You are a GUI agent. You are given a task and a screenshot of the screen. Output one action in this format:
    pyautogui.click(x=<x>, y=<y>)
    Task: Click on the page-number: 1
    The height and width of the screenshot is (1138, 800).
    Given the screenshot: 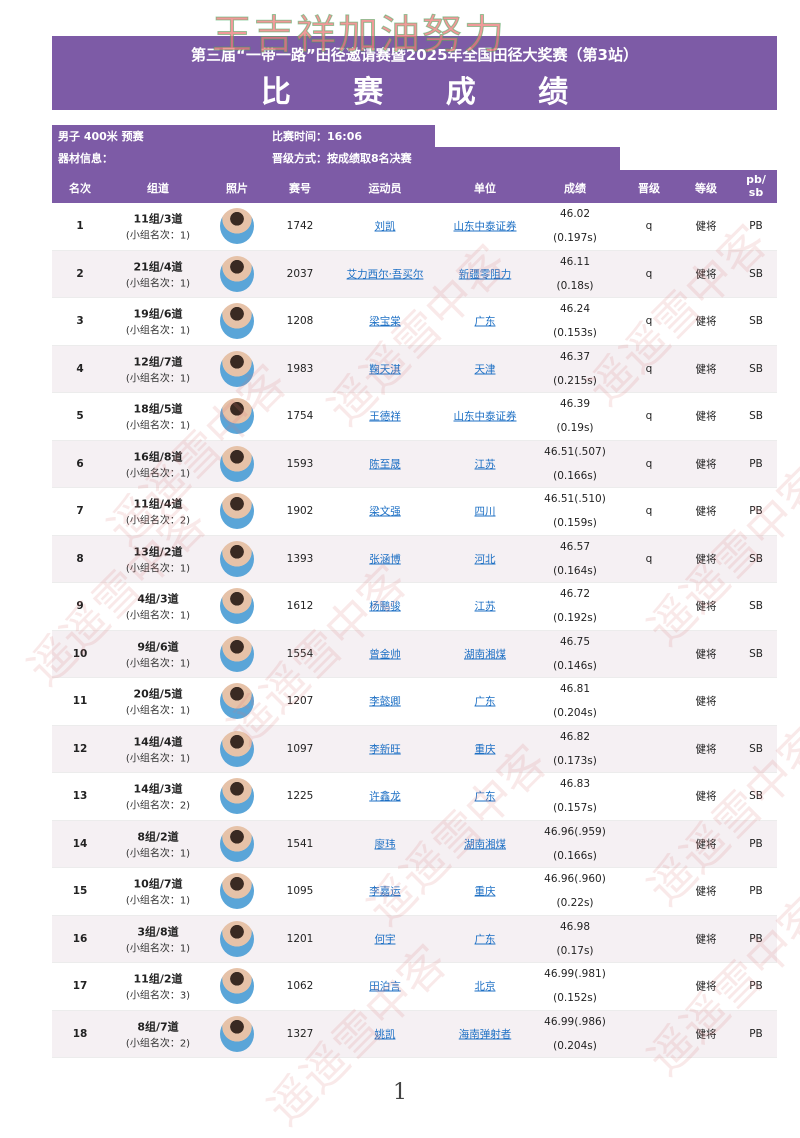 What is the action you would take?
    pyautogui.click(x=400, y=1092)
    